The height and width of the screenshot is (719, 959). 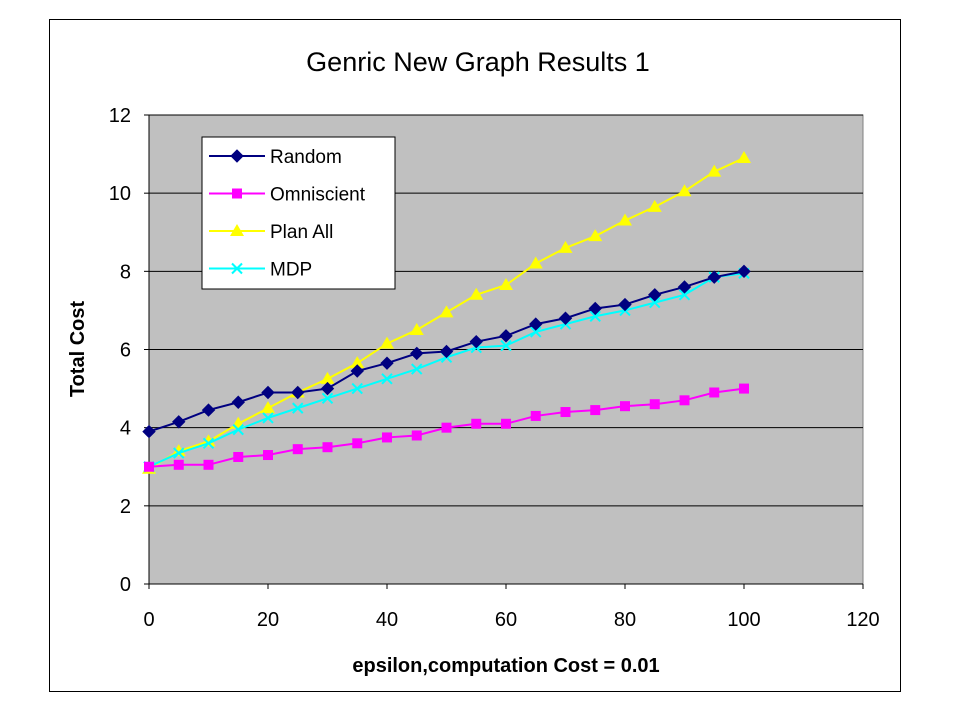 What do you see at coordinates (291, 270) in the screenshot?
I see `legend-label-mdp: MDP` at bounding box center [291, 270].